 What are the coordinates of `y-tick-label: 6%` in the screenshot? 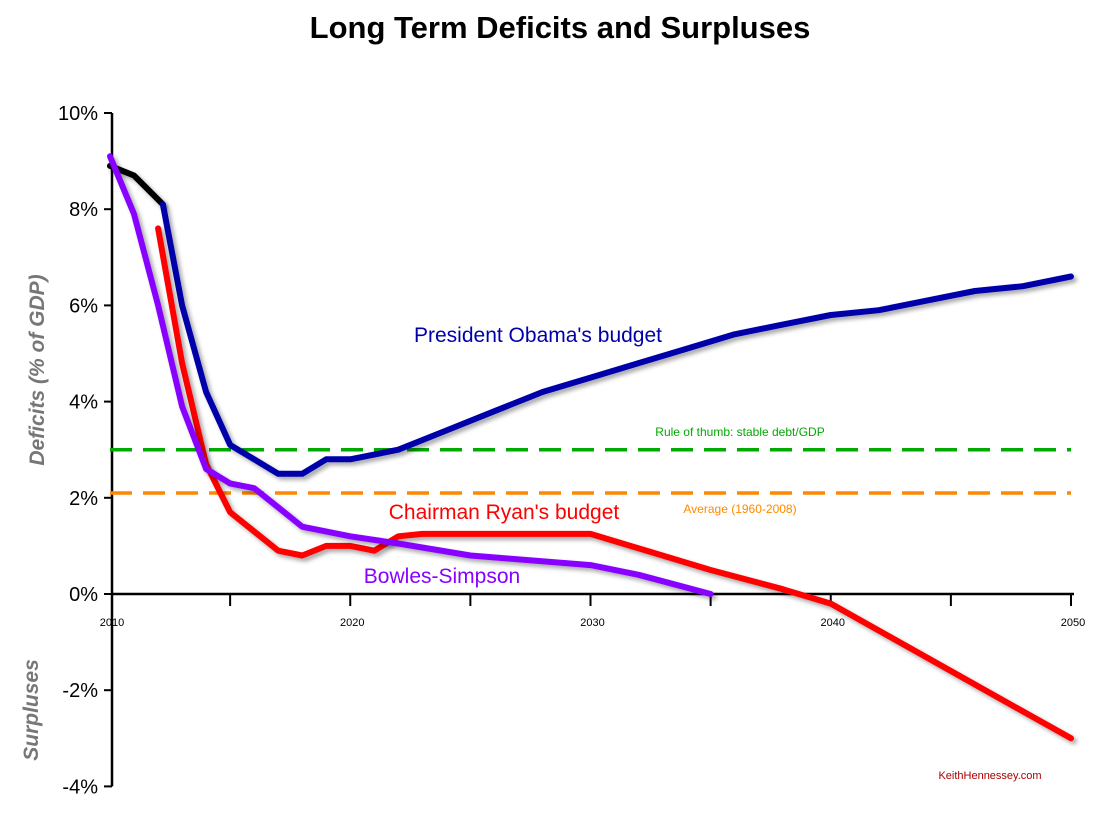 It's located at (83, 306).